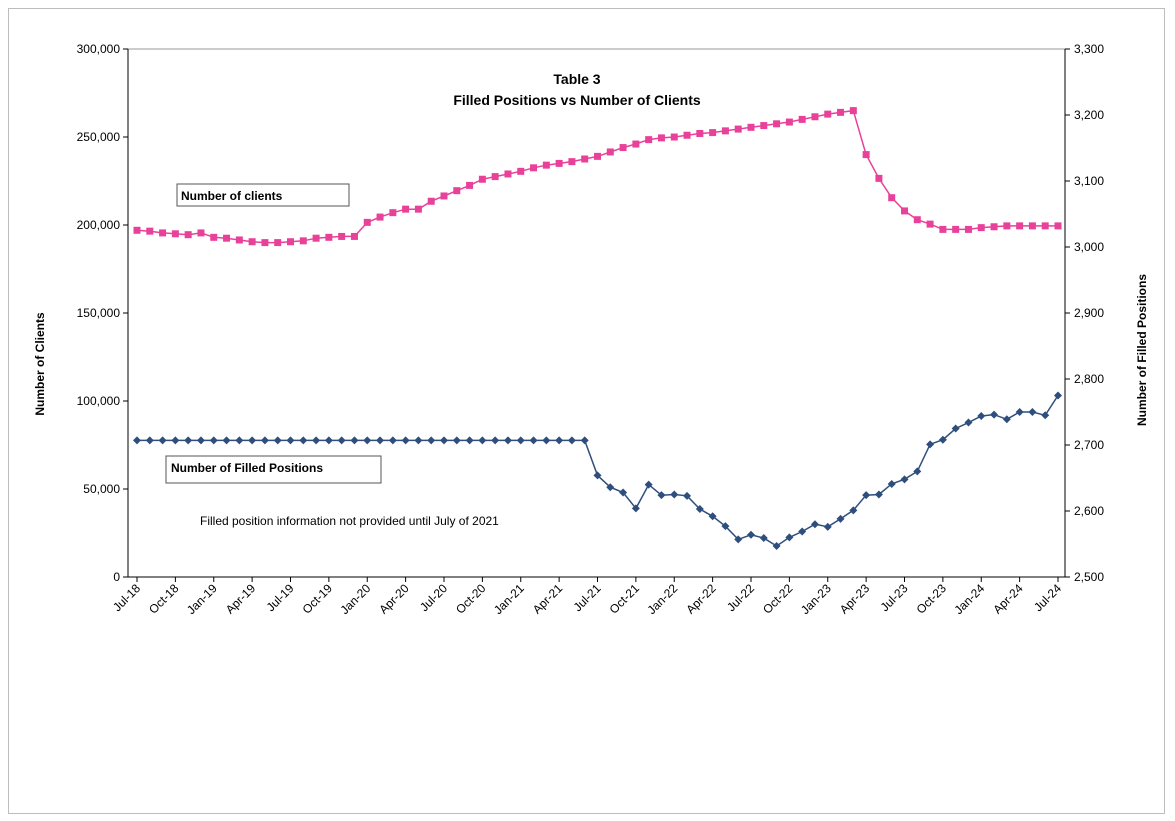  I want to click on x-tick-label: Apr-23, so click(855, 599).